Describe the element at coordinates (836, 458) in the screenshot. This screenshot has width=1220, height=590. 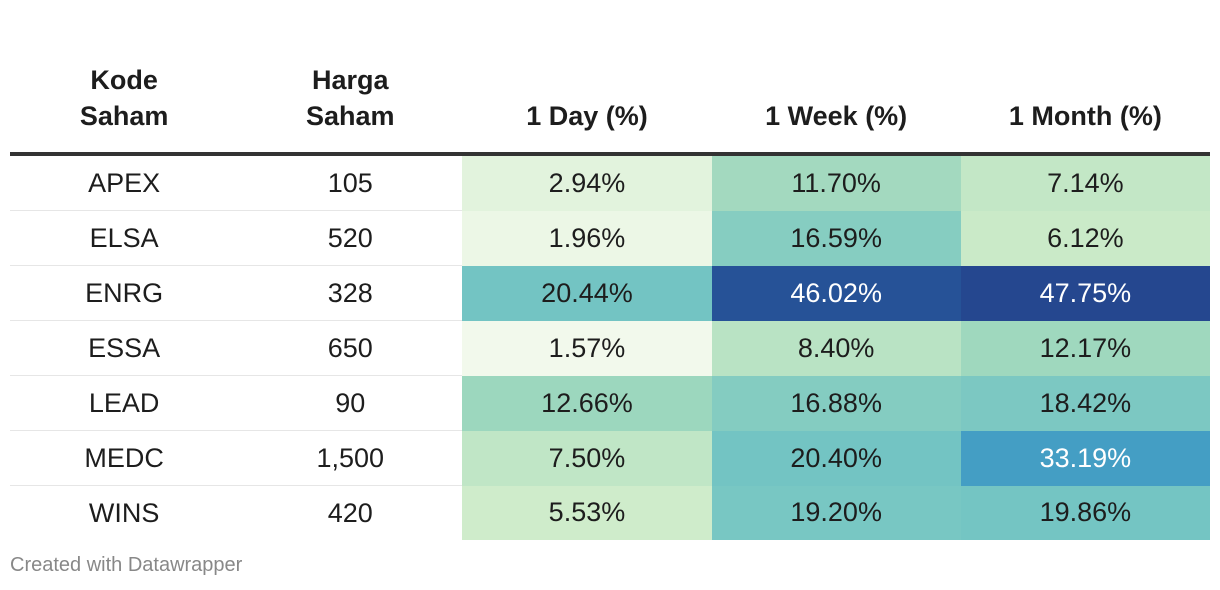
I see `heat-cell-w1: 20.40%` at that location.